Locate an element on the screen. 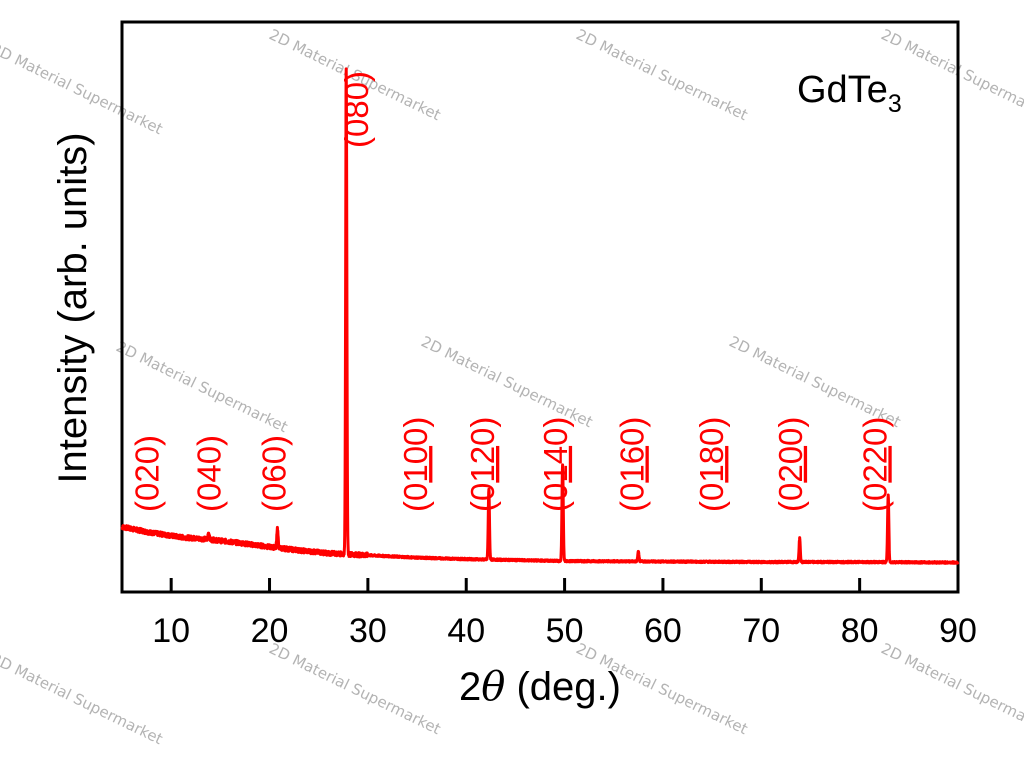 This screenshot has width=1024, height=757. x-tick-label: 50 is located at coordinates (565, 631).